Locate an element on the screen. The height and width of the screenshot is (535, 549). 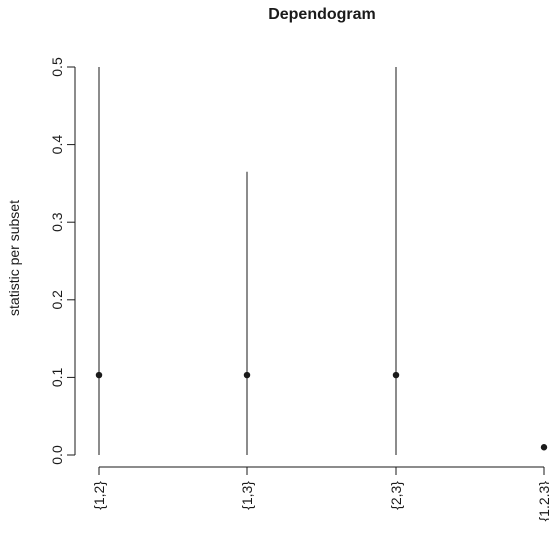
y-tick-label: 0.5 is located at coordinates (57, 67).